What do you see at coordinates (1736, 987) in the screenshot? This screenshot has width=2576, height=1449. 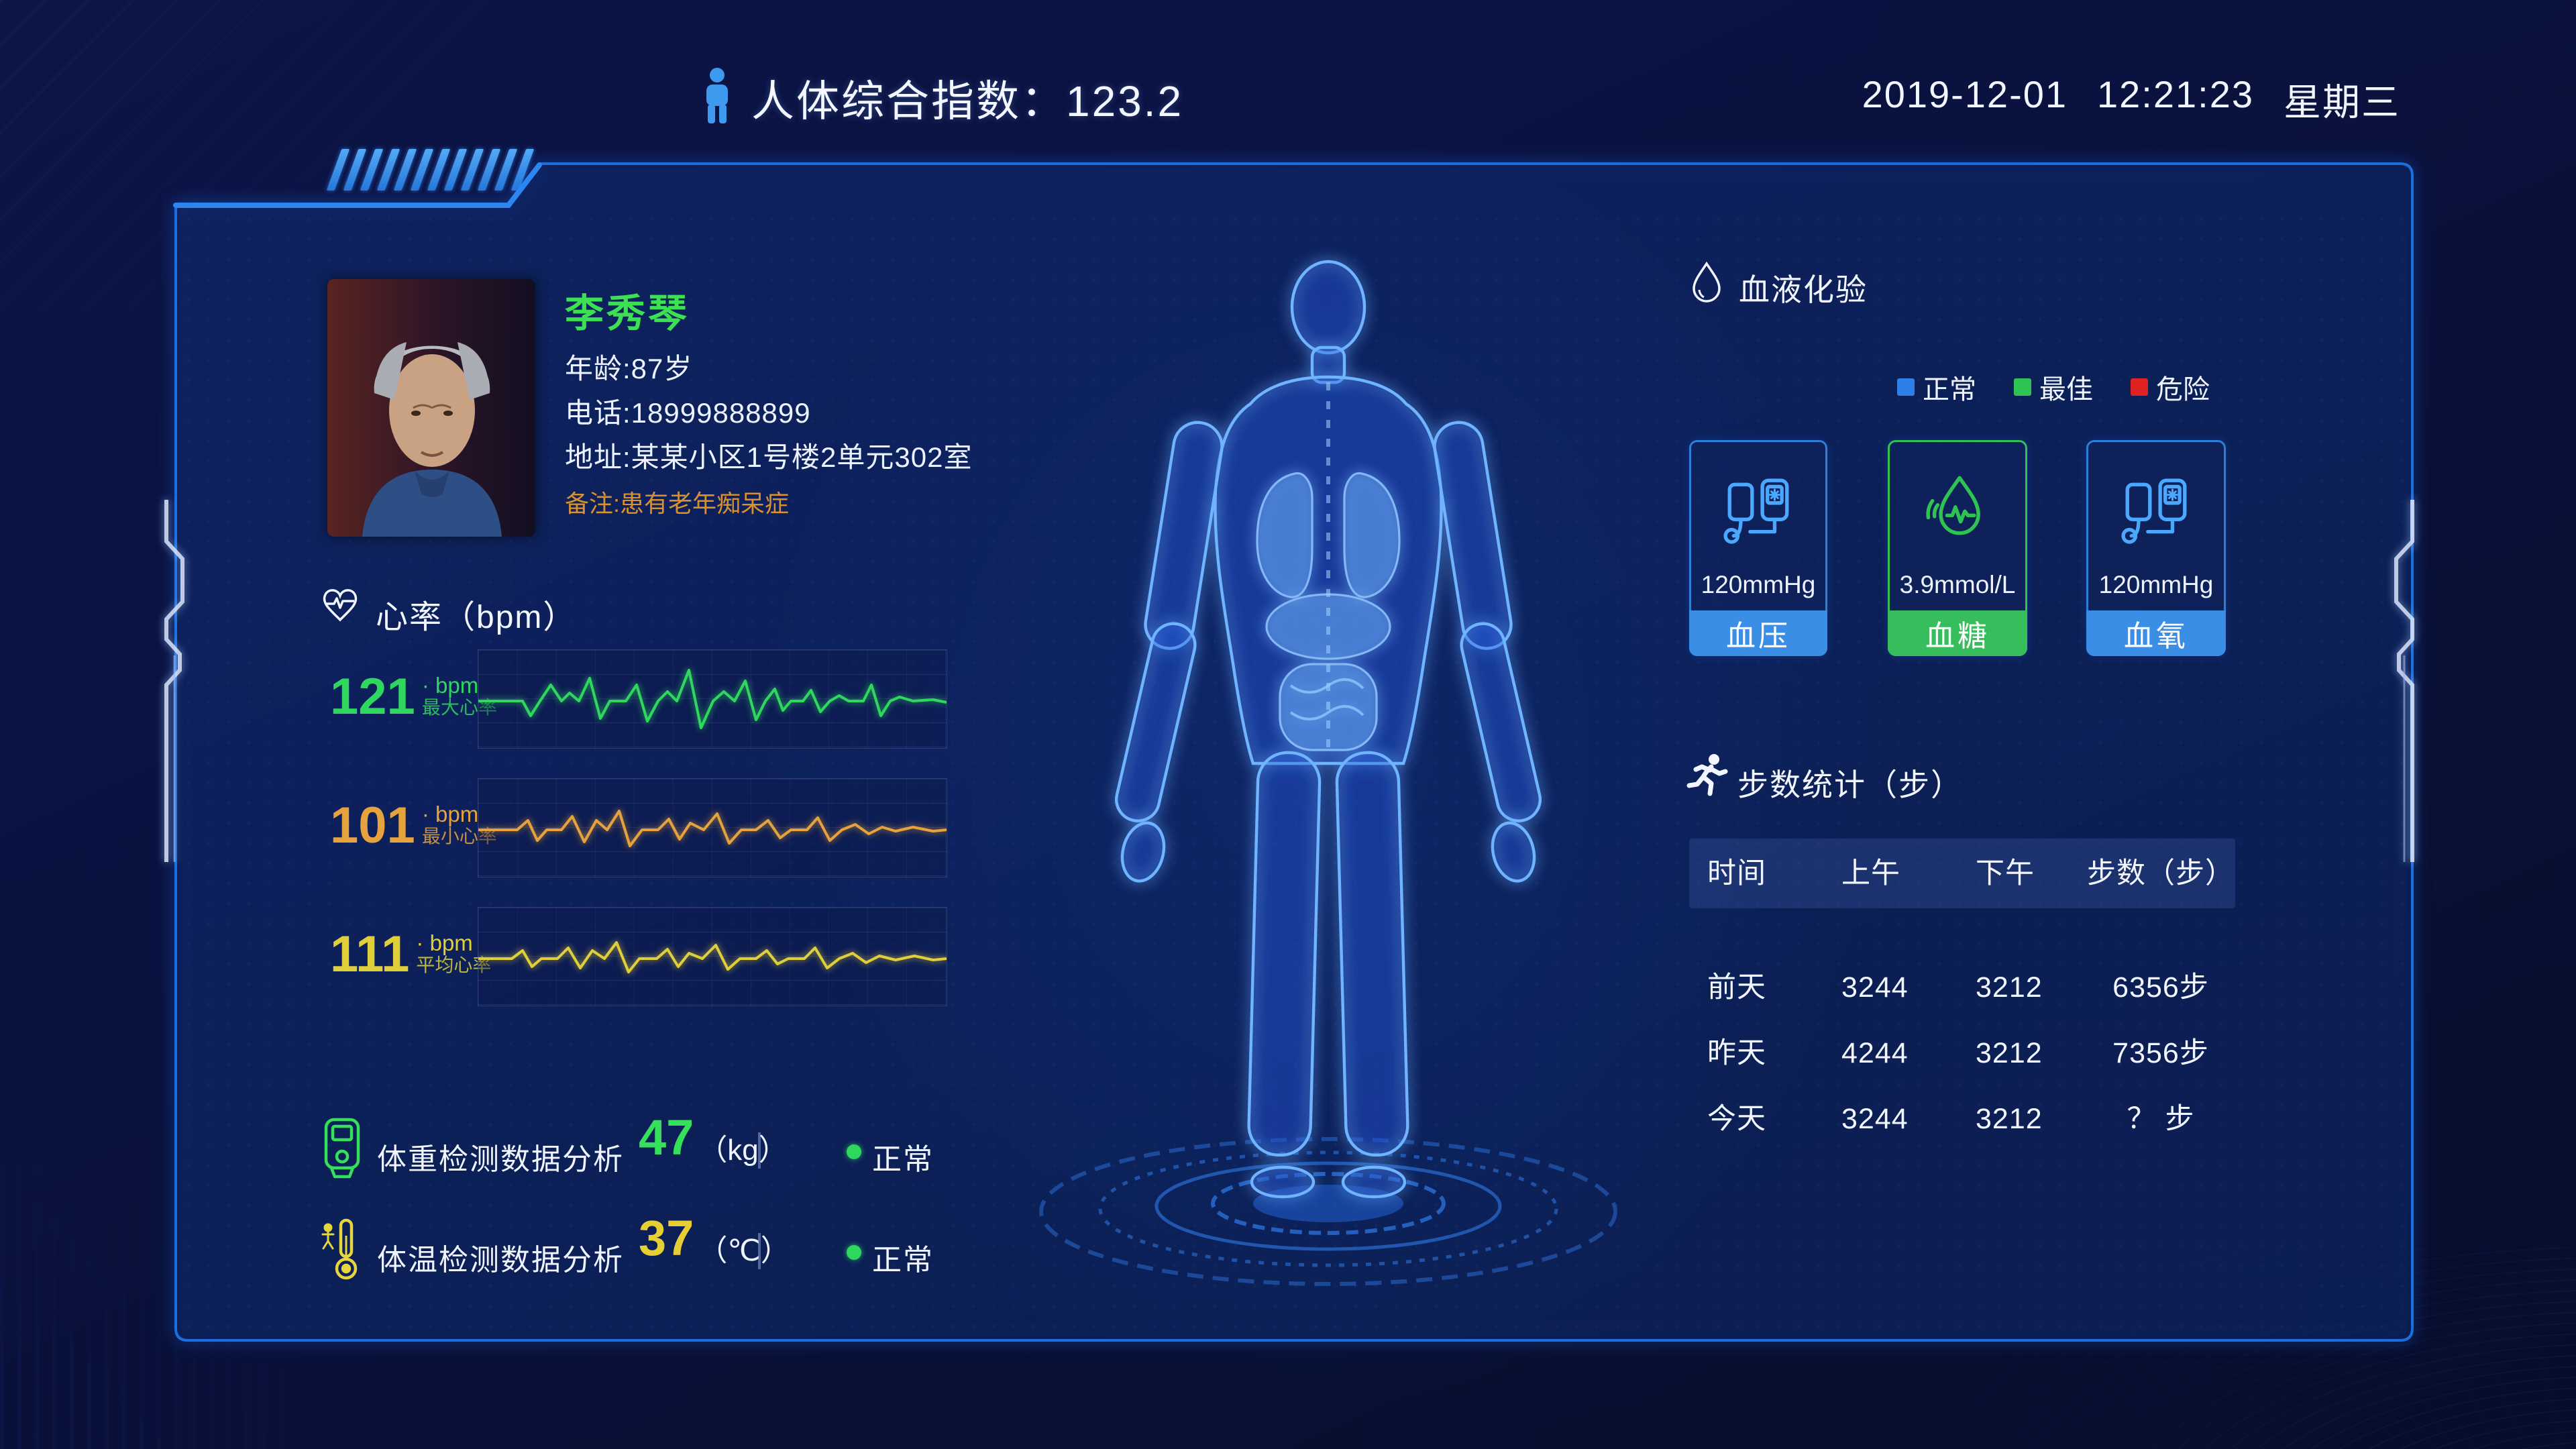 I see `row0-time: 前天` at bounding box center [1736, 987].